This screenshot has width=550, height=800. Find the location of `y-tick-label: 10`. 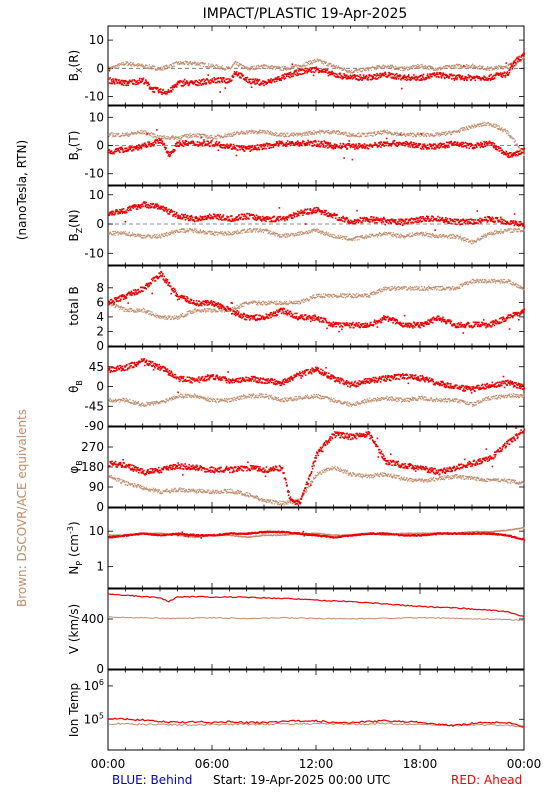

y-tick-label: 10 is located at coordinates (96, 117).